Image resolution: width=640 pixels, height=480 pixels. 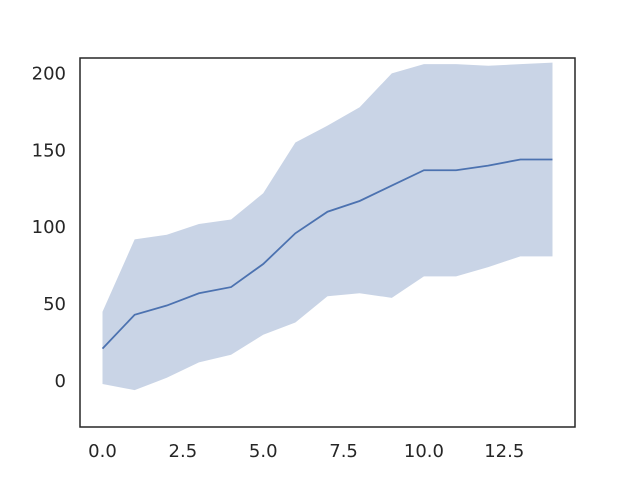 I want to click on x-tick-label: 7.5, so click(x=343, y=451).